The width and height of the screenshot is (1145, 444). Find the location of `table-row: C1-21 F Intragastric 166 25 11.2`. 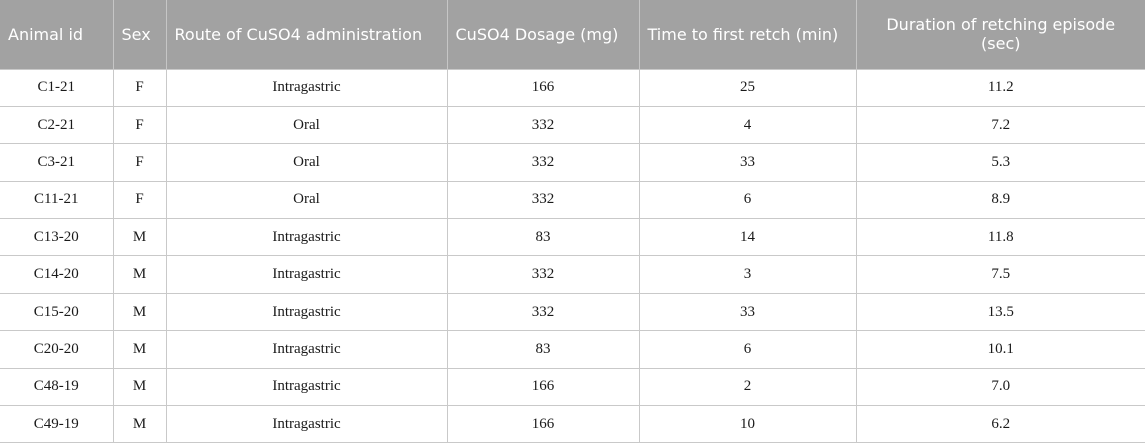

table-row: C1-21 F Intragastric 166 25 11.2 is located at coordinates (572, 87).